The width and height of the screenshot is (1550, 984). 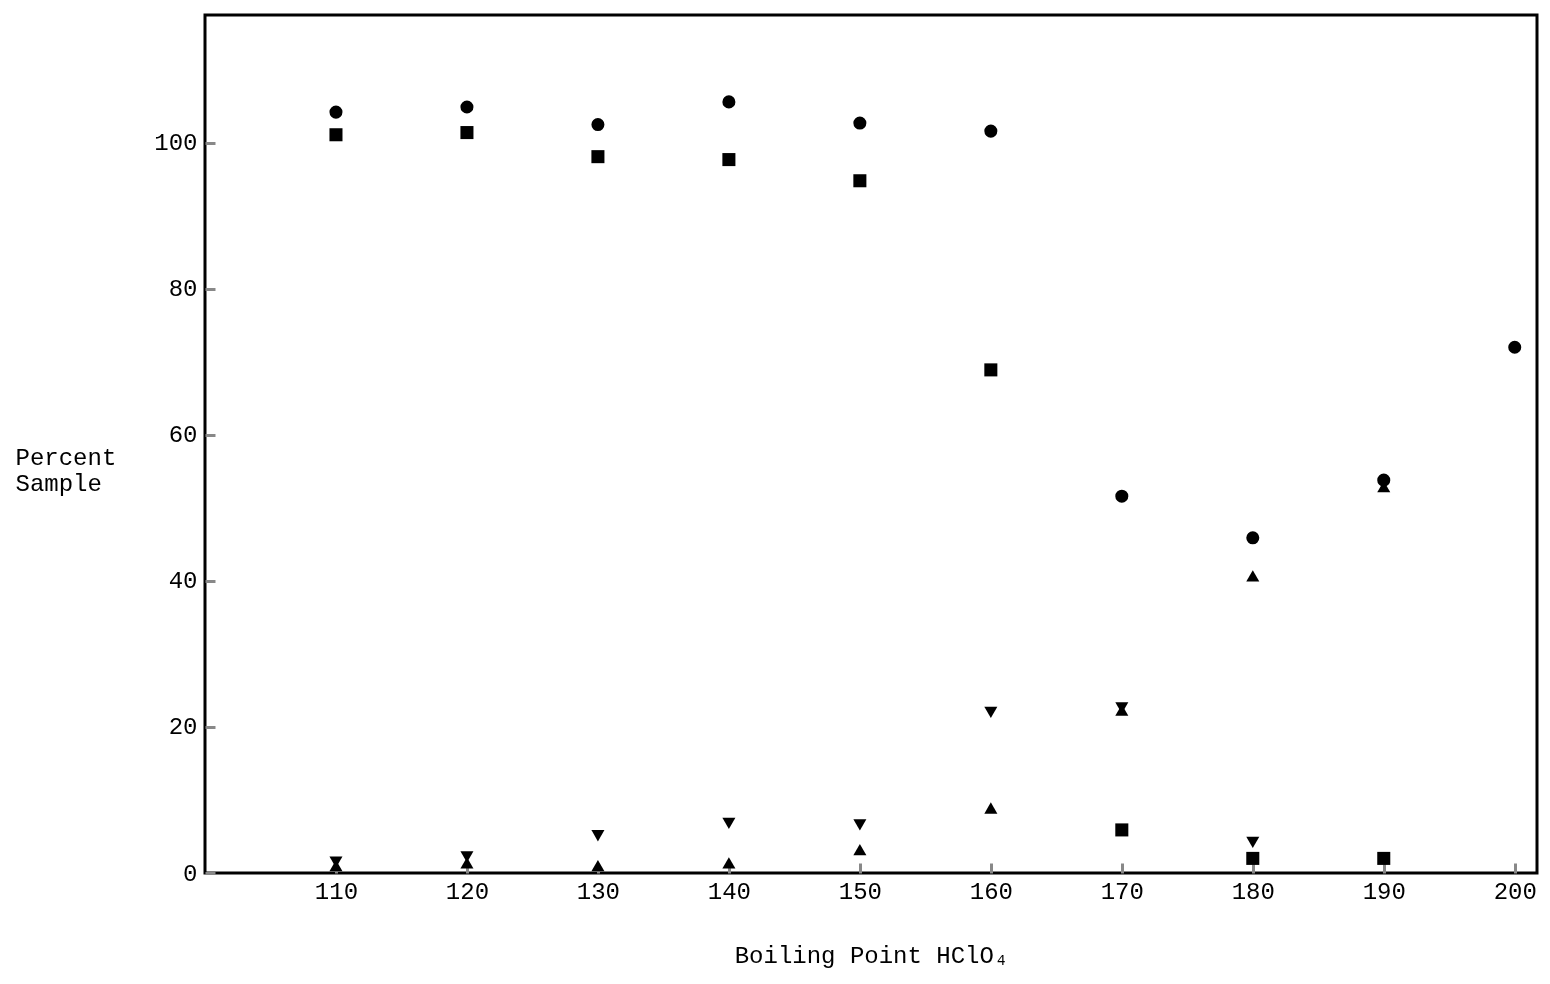 What do you see at coordinates (1122, 892) in the screenshot?
I see `x-tick-label: 170` at bounding box center [1122, 892].